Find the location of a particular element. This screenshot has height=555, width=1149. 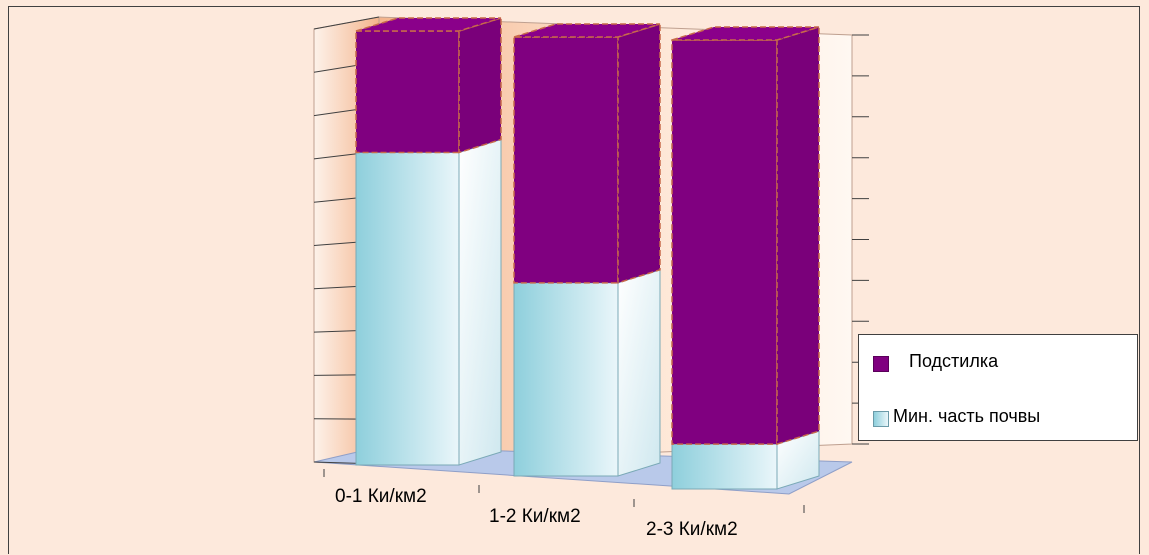

legend-item-mineral-soil: Мин. часть почвы is located at coordinates (998, 418).